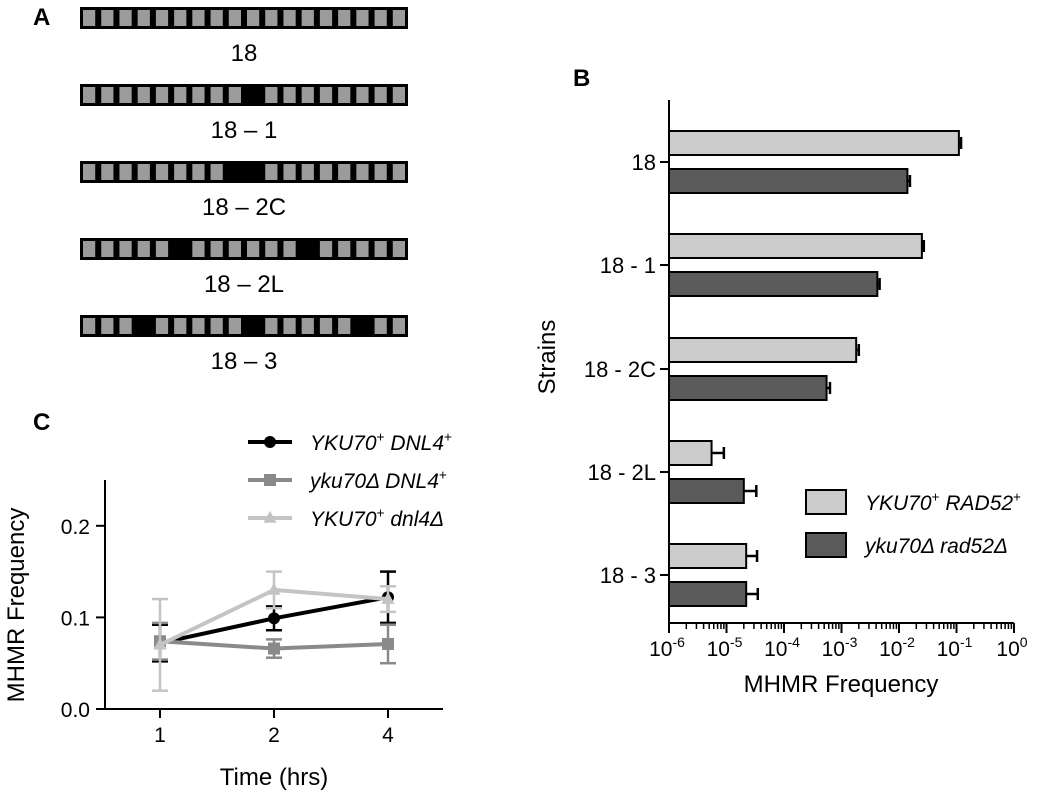  Describe the element at coordinates (620, 369) in the screenshot. I see `category-label: 18 - 2C` at that location.